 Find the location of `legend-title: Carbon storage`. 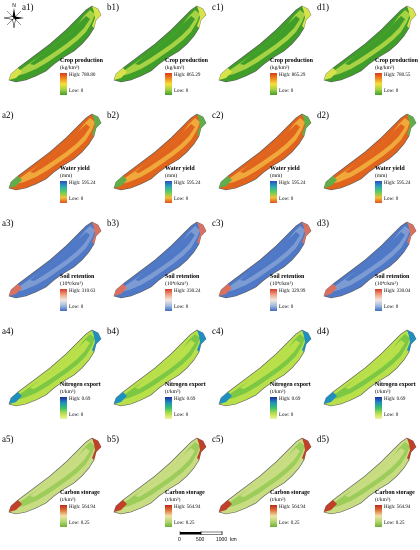

legend-title: Carbon storage is located at coordinates (185, 493).